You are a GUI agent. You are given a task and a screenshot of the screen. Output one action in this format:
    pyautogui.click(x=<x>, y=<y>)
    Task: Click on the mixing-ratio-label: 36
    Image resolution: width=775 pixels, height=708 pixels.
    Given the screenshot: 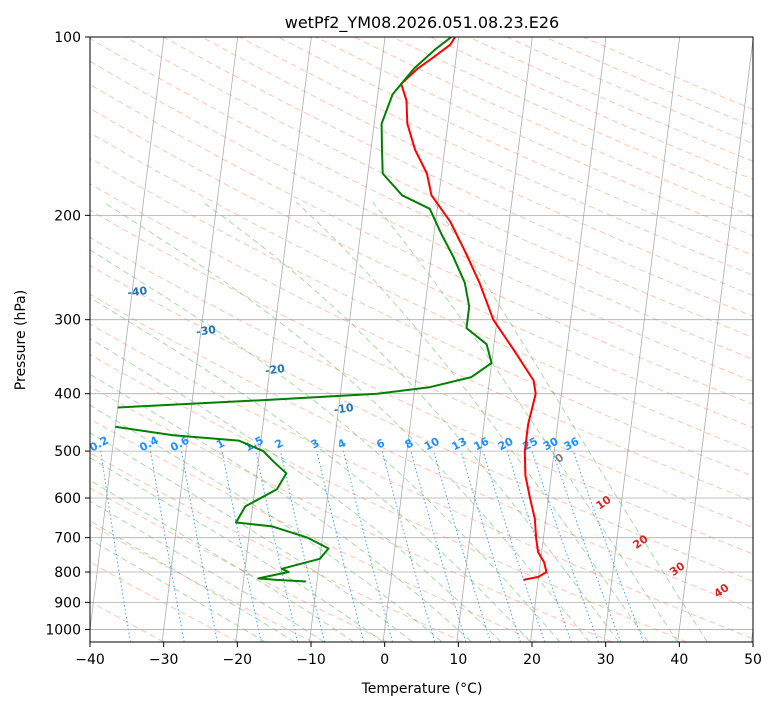 What is the action you would take?
    pyautogui.click(x=572, y=444)
    